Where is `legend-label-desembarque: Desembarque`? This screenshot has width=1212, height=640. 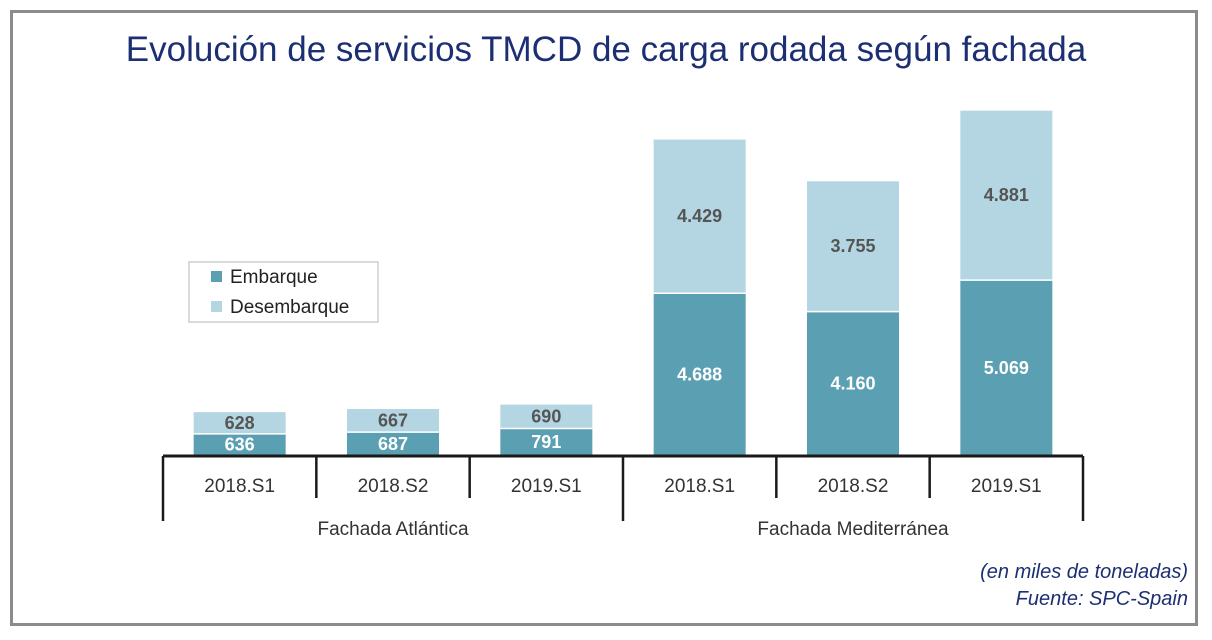
legend-label-desembarque: Desembarque is located at coordinates (289, 307).